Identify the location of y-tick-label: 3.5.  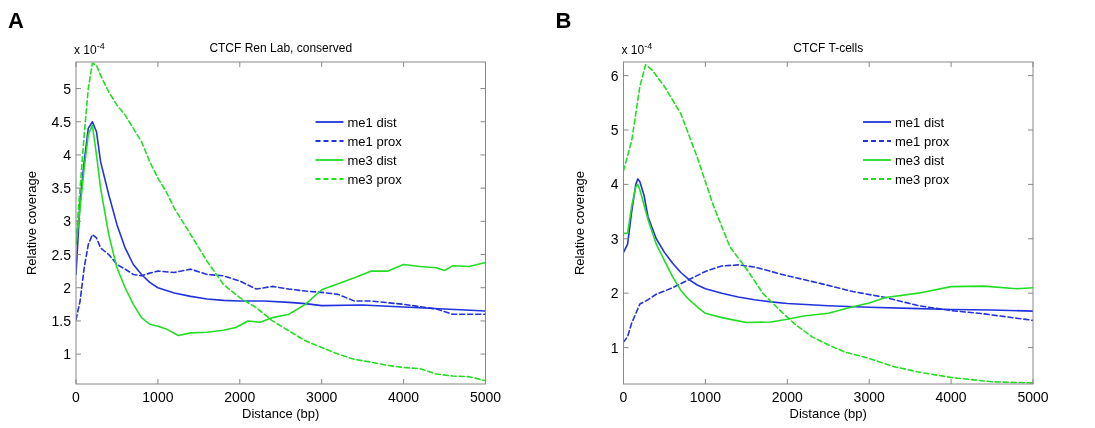
(61, 188).